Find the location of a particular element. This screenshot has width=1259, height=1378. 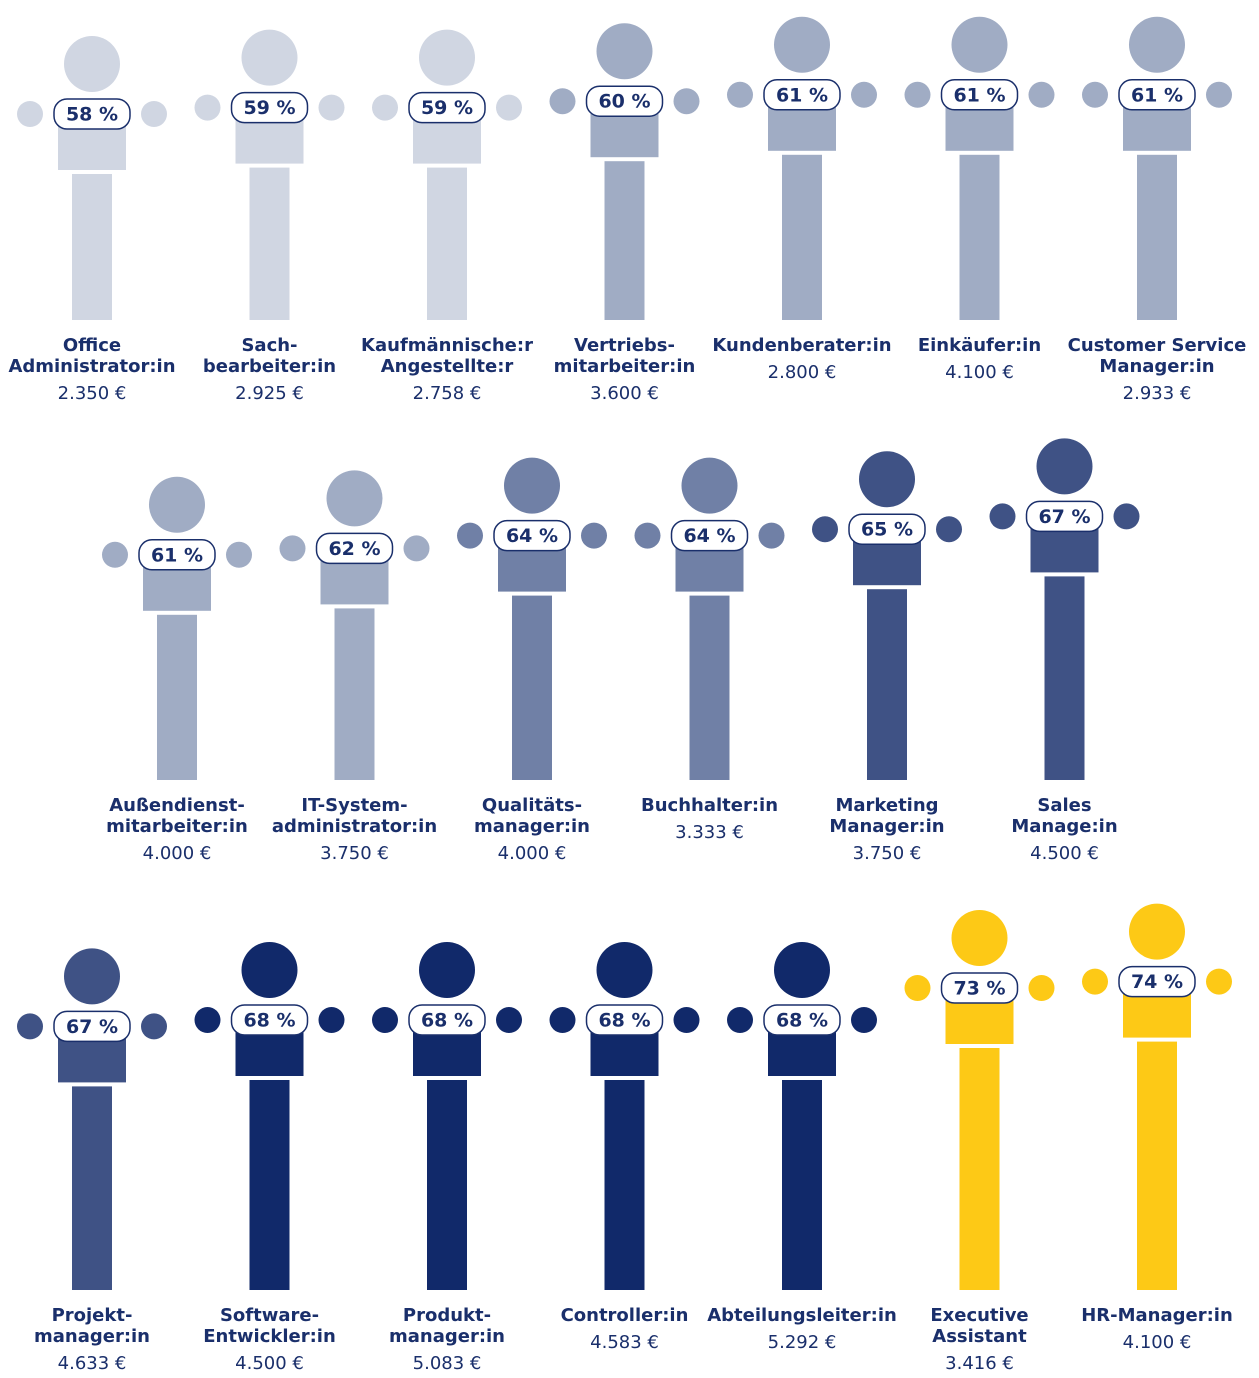

salary-label: 2.800 € is located at coordinates (802, 372).